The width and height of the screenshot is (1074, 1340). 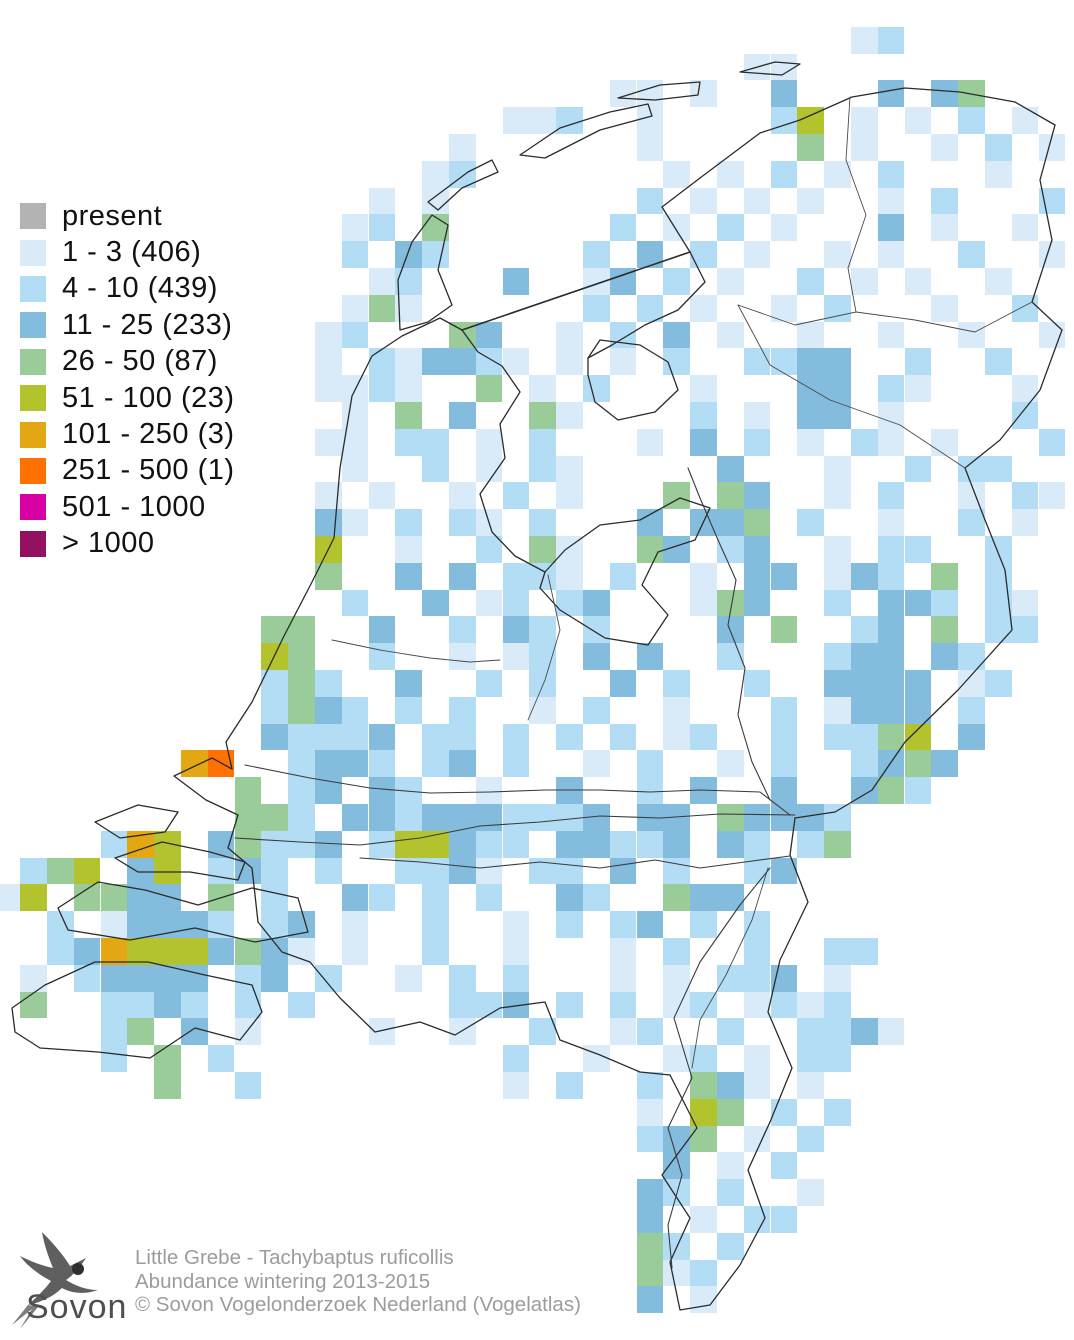 I want to click on legend-item: > 1000, so click(x=127, y=544).